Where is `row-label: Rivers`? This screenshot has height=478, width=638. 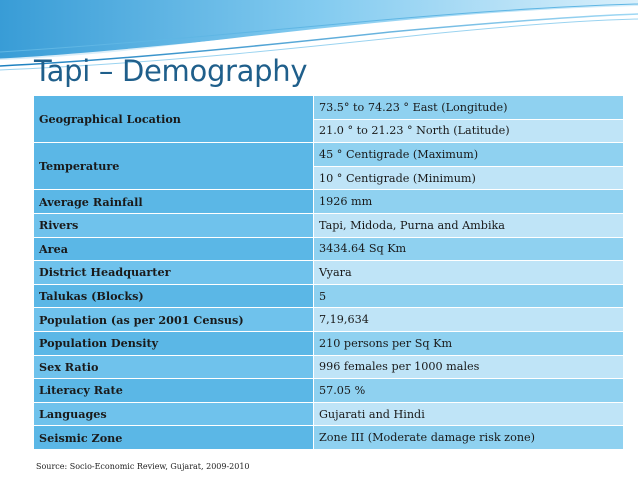 row-label: Rivers is located at coordinates (173, 225).